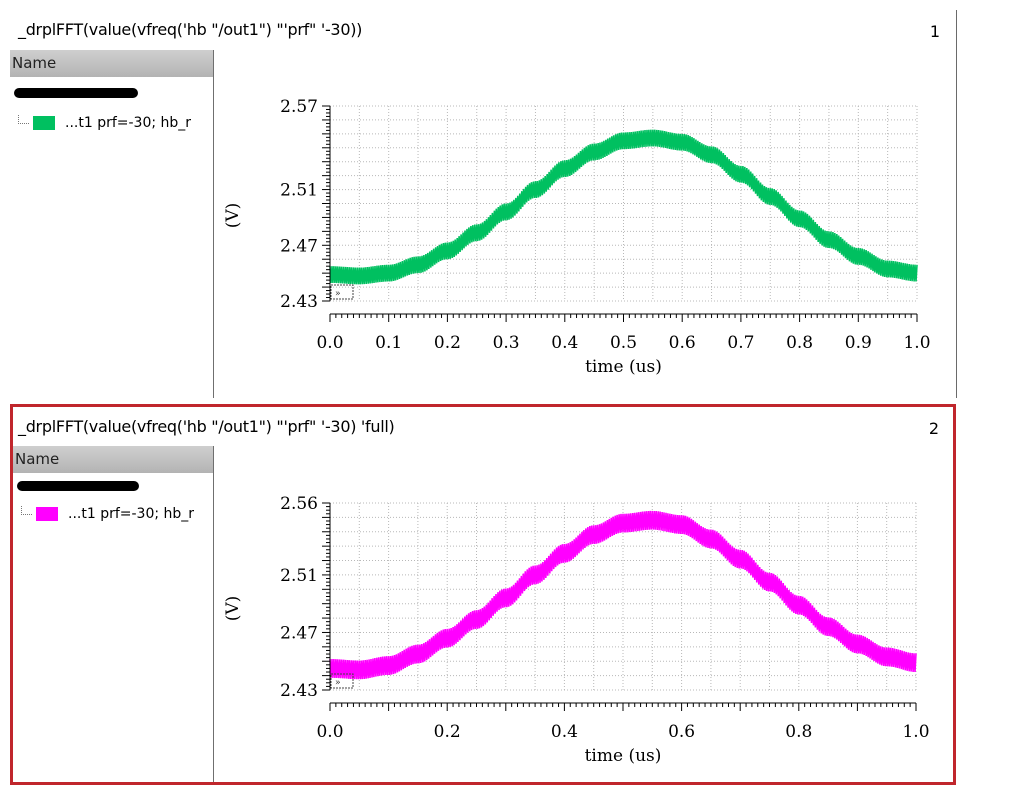  Describe the element at coordinates (933, 428) in the screenshot. I see `panel-number: 2` at that location.